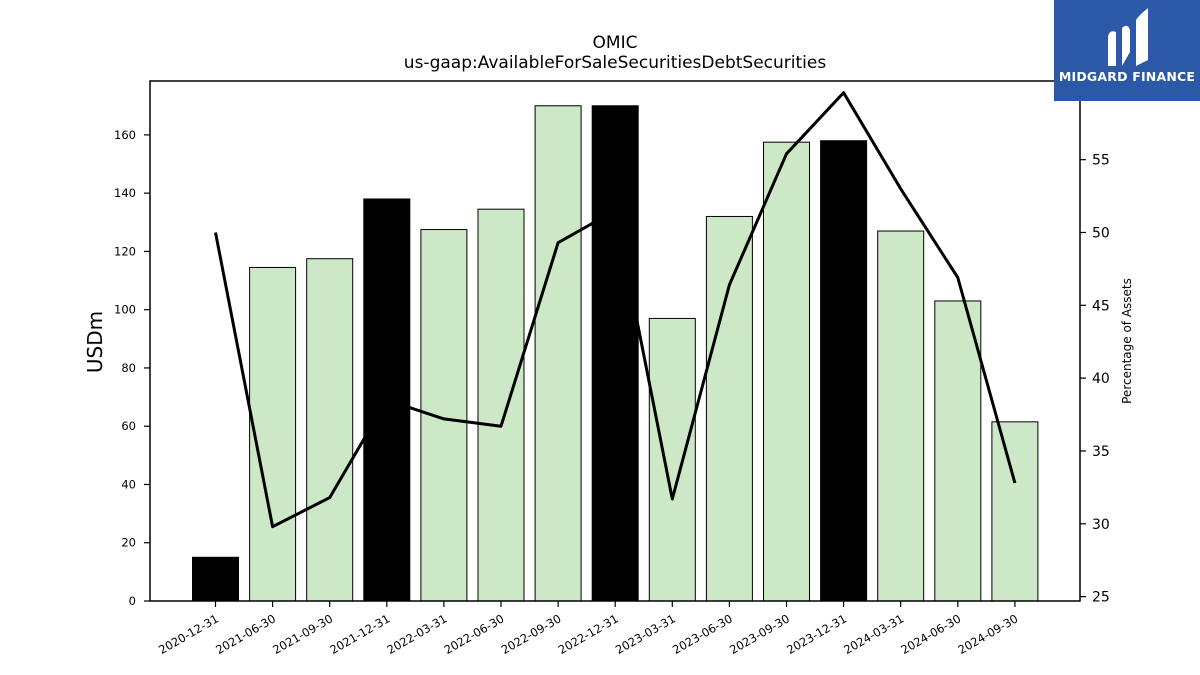 This screenshot has width=1200, height=675. Describe the element at coordinates (759, 634) in the screenshot. I see `x-tick-label: 2023-09-30` at that location.